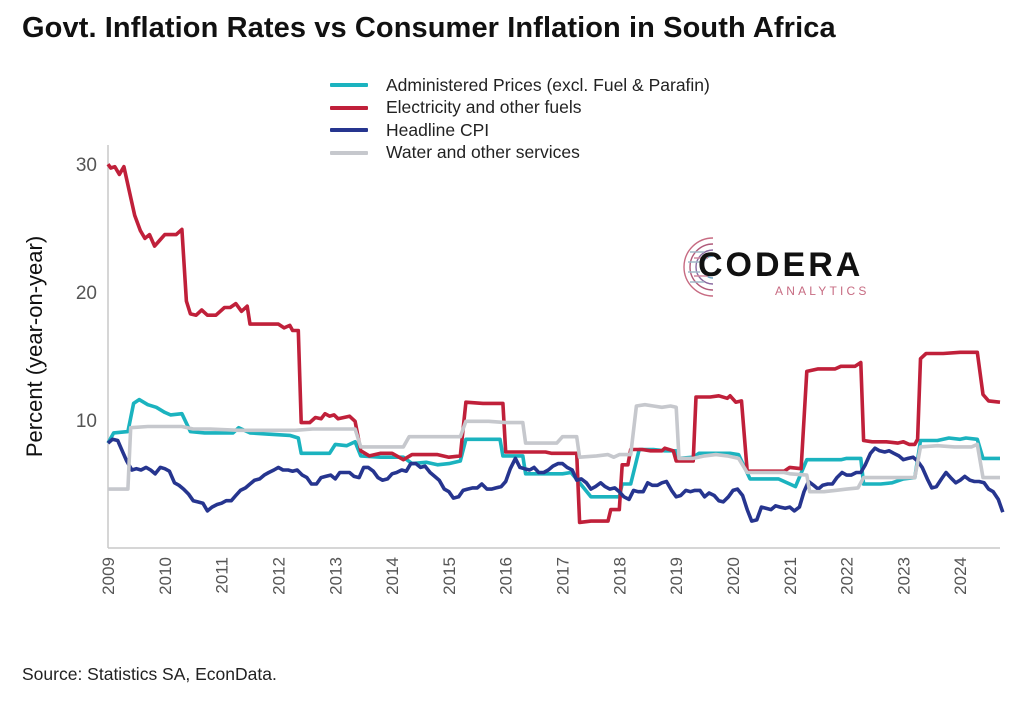 The width and height of the screenshot is (1024, 709). I want to click on x-tick-label: 2023, so click(903, 576).